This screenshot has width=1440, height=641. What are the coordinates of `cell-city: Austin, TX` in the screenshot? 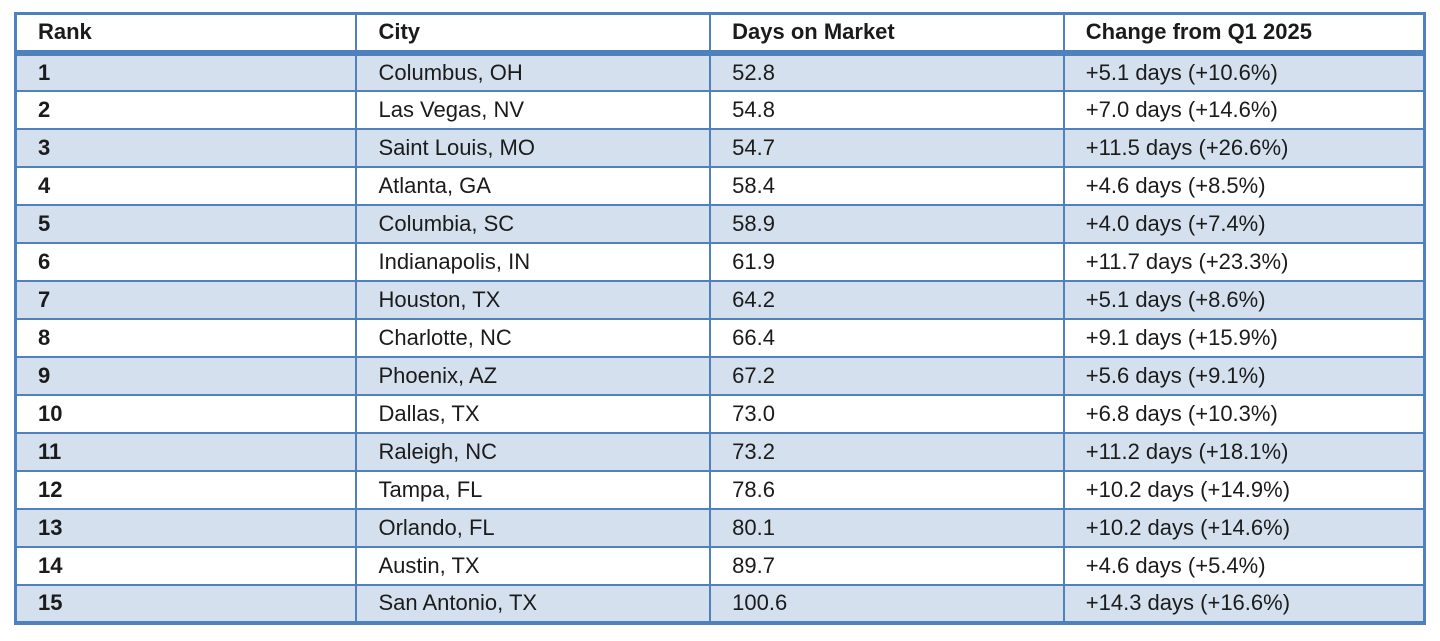 It's located at (533, 565).